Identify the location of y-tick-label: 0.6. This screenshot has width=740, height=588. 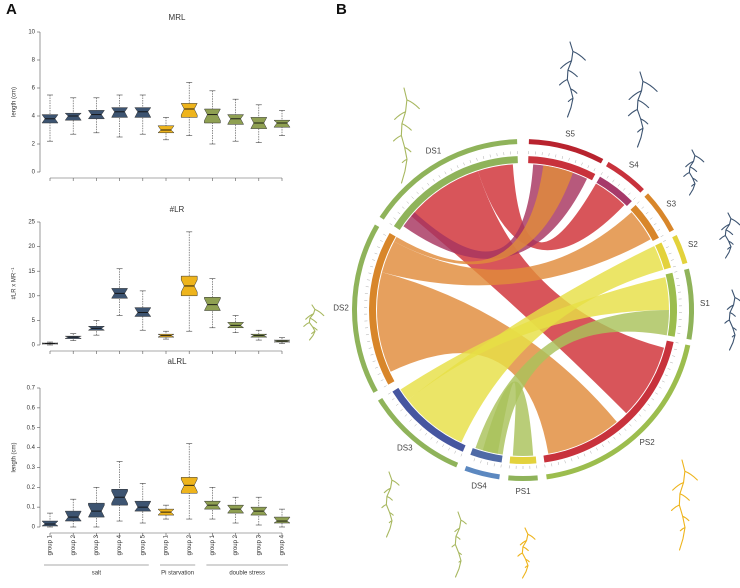
(31, 408).